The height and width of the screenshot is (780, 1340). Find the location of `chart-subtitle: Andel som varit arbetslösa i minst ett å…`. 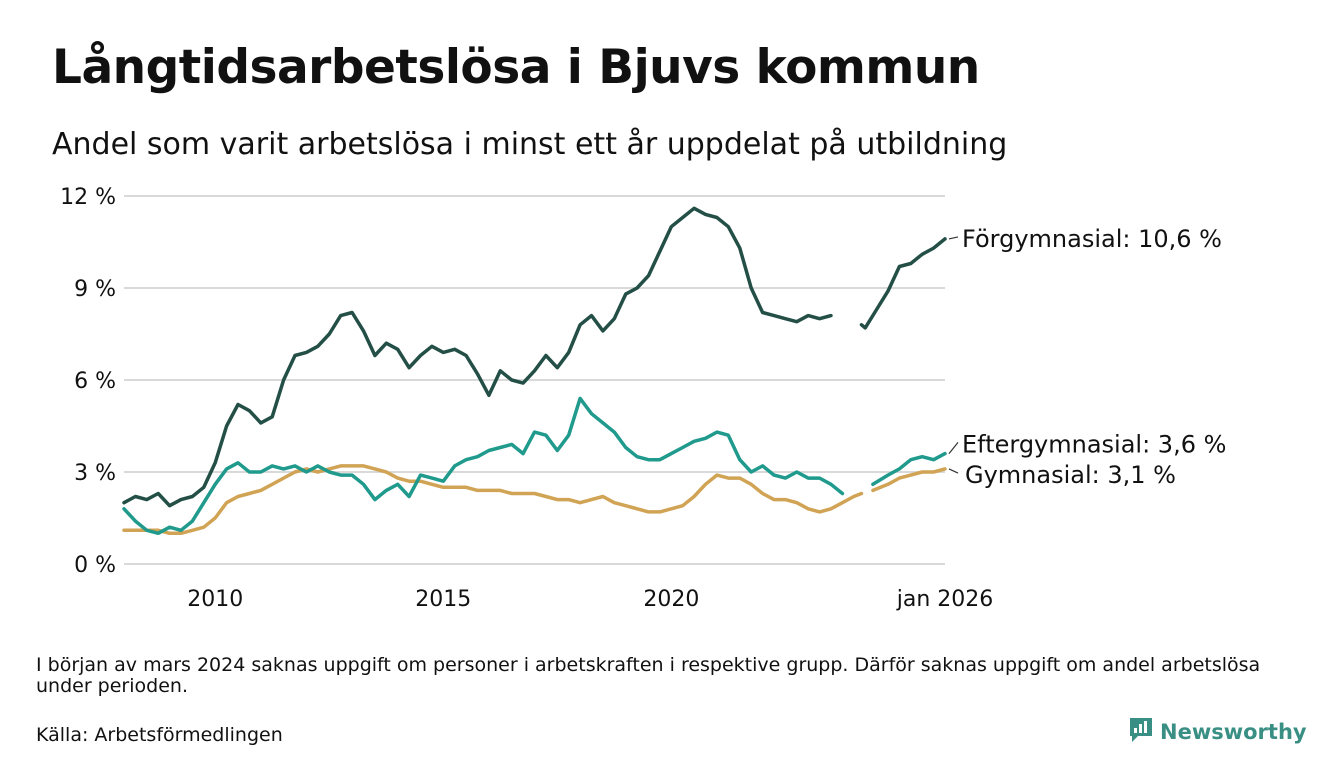

chart-subtitle: Andel som varit arbetslösa i minst ett å… is located at coordinates (530, 144).